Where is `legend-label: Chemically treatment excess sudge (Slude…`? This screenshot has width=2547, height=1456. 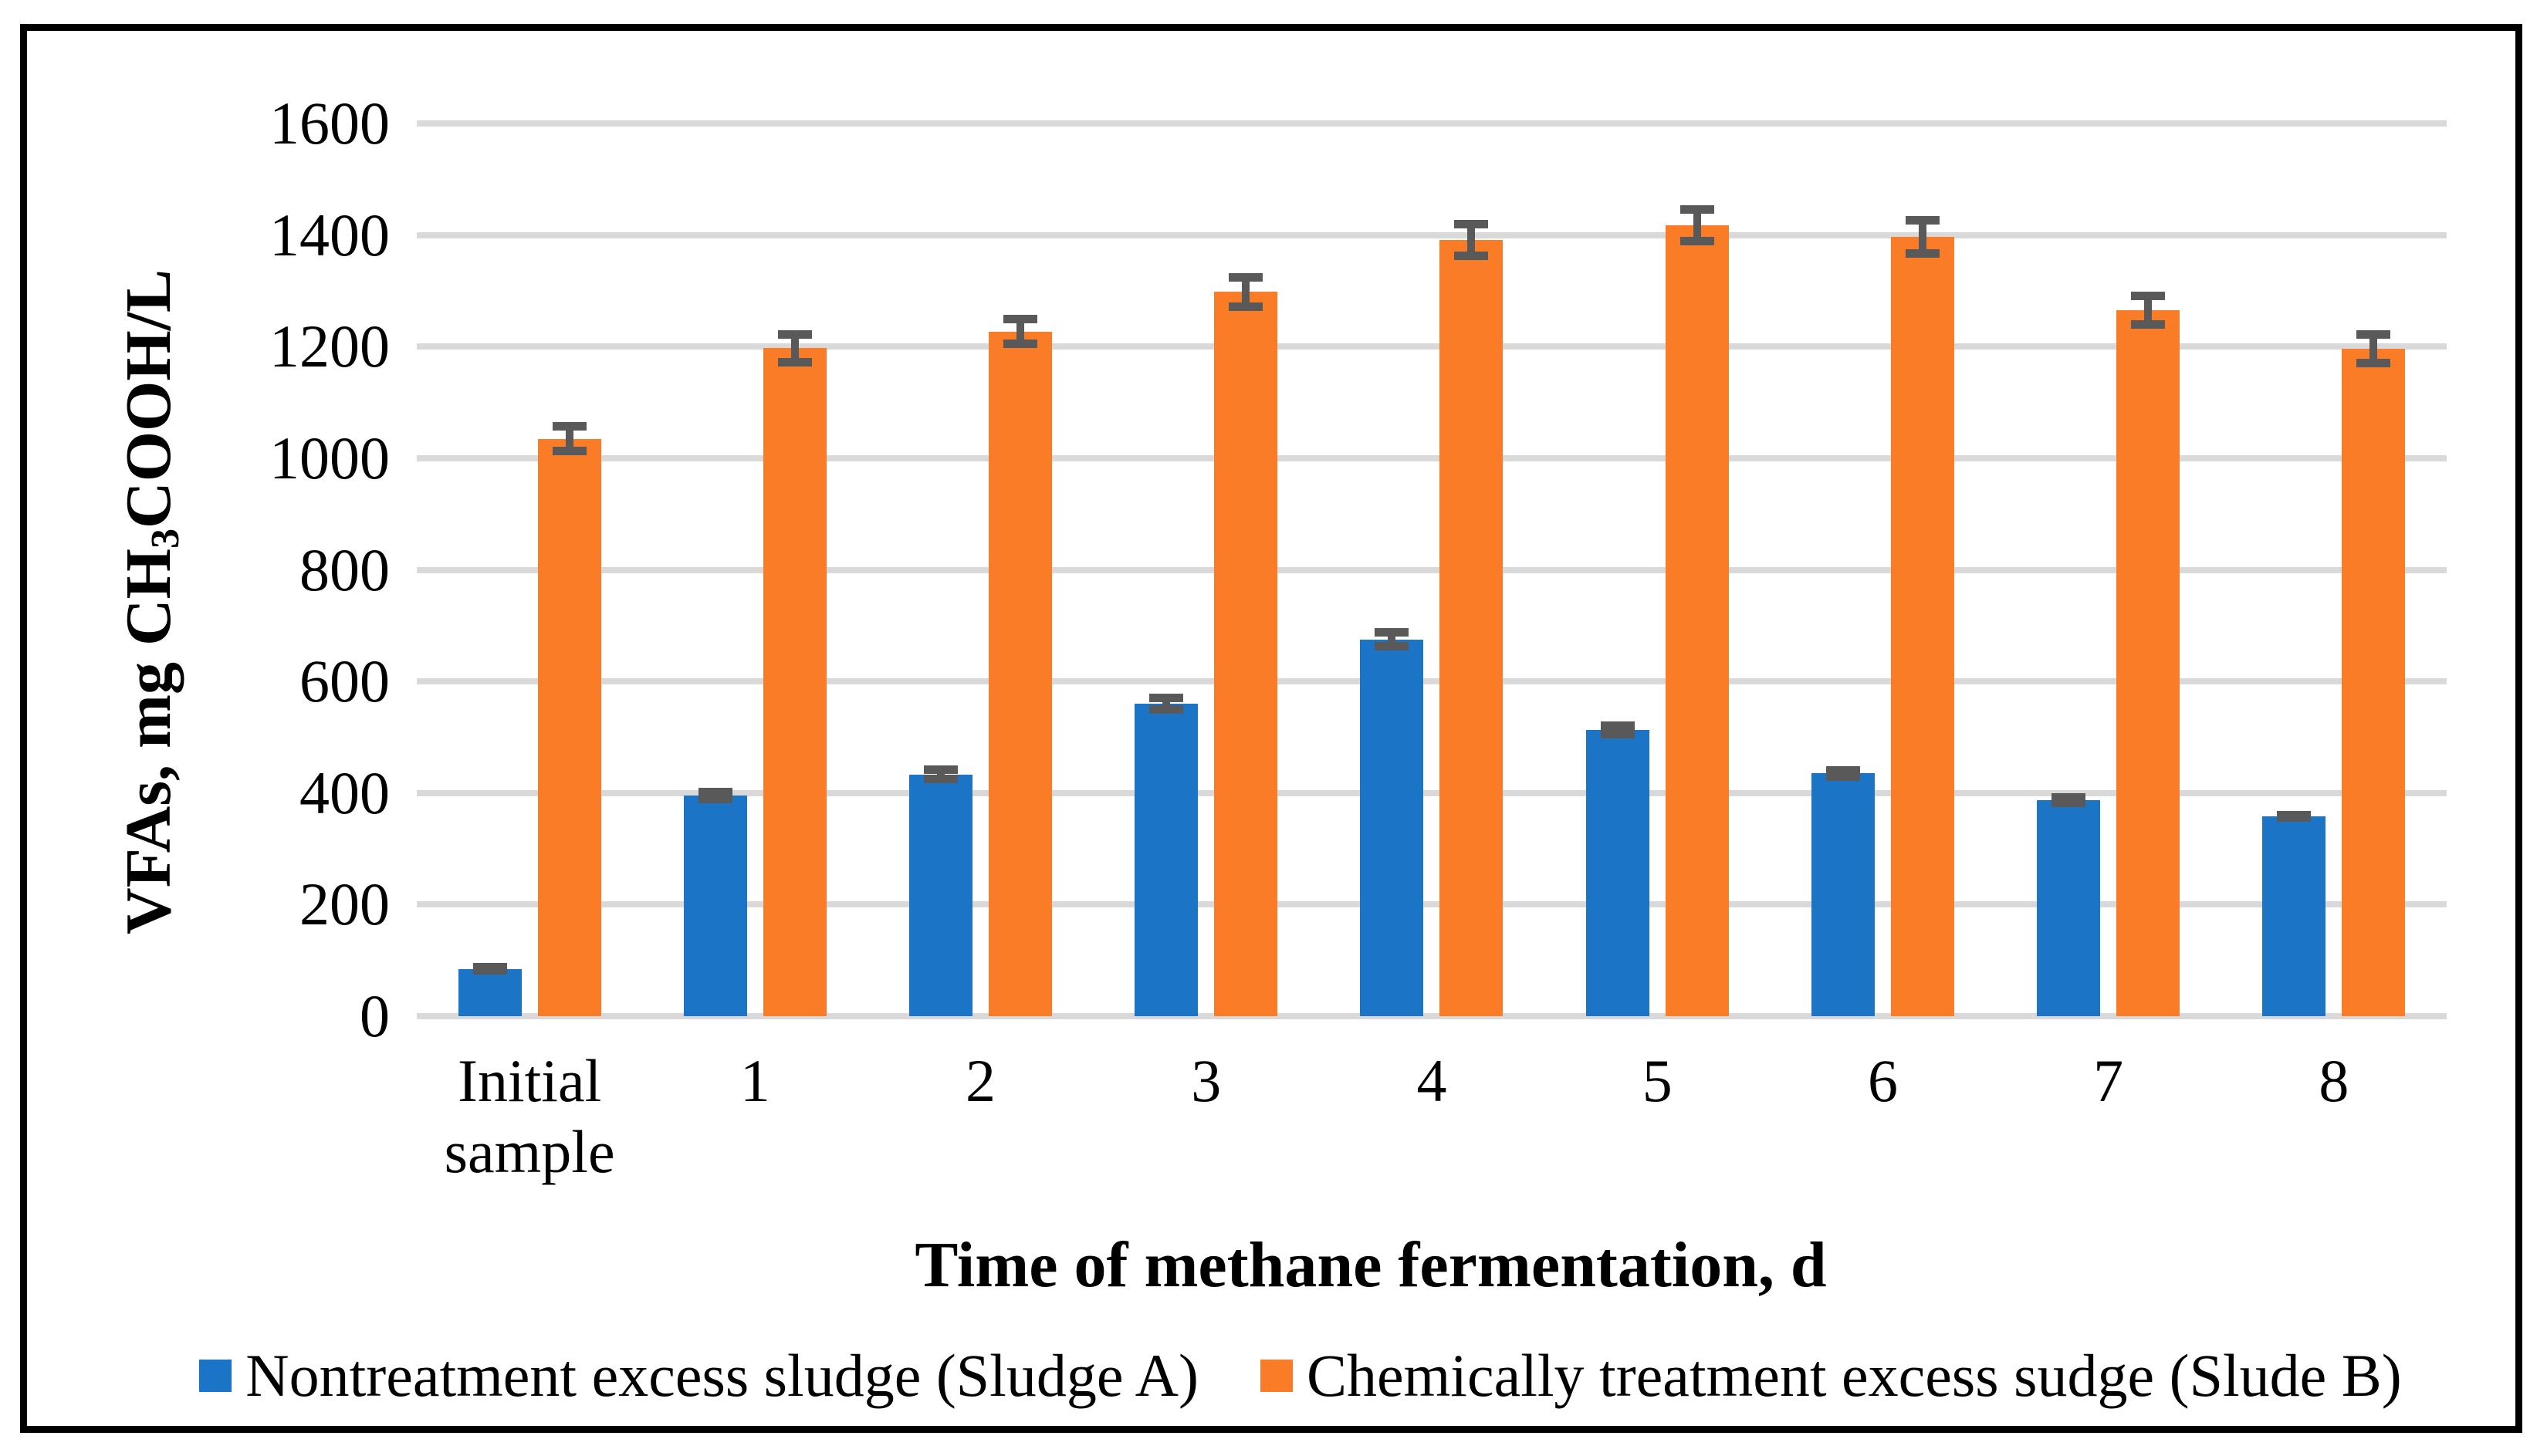
legend-label: Chemically treatment excess sudge (Slude… is located at coordinates (1854, 1375).